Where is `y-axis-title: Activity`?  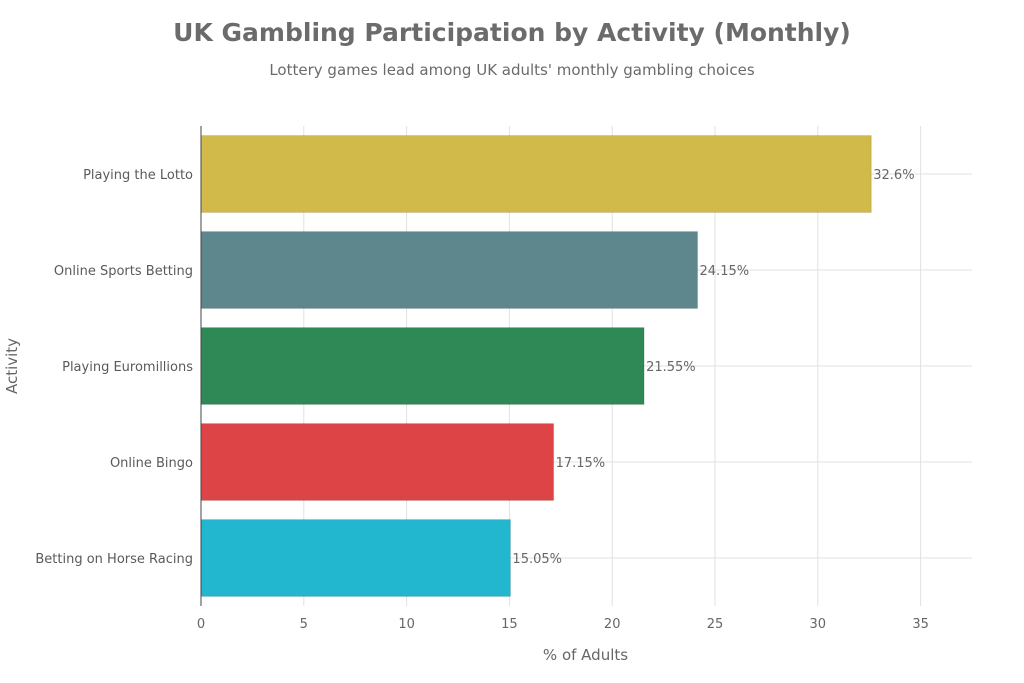
y-axis-title: Activity is located at coordinates (12, 366).